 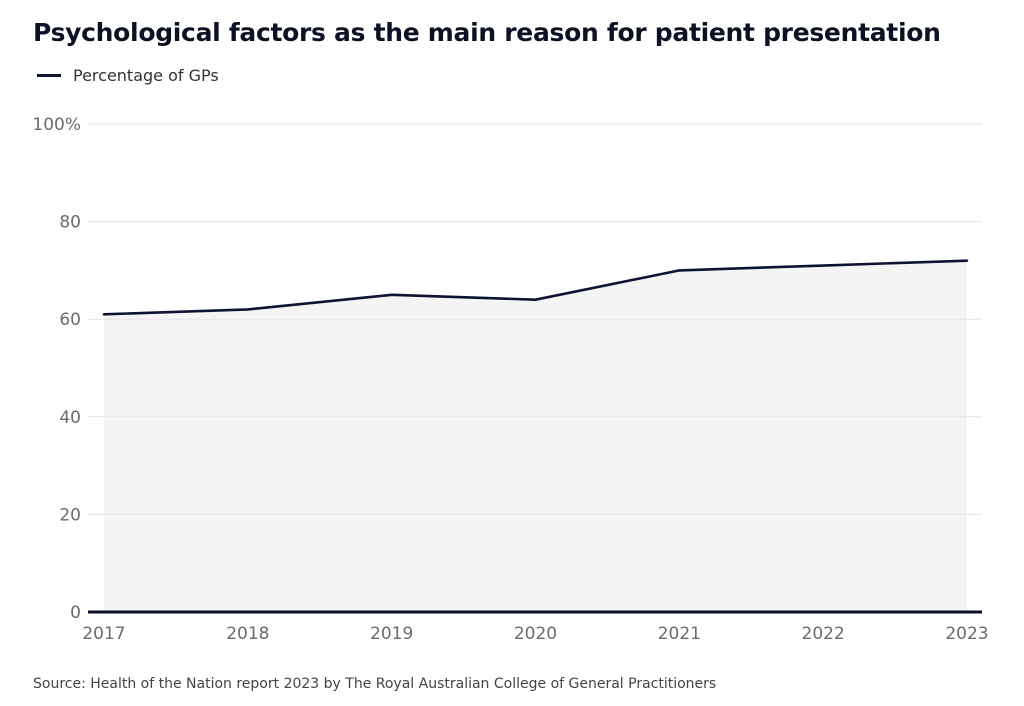 What do you see at coordinates (70, 515) in the screenshot?
I see `y-tick-label: 20` at bounding box center [70, 515].